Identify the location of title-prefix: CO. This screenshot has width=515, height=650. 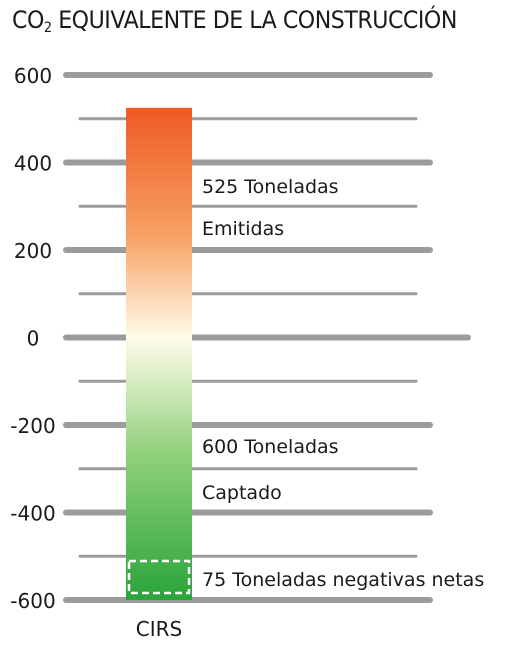
(28, 20).